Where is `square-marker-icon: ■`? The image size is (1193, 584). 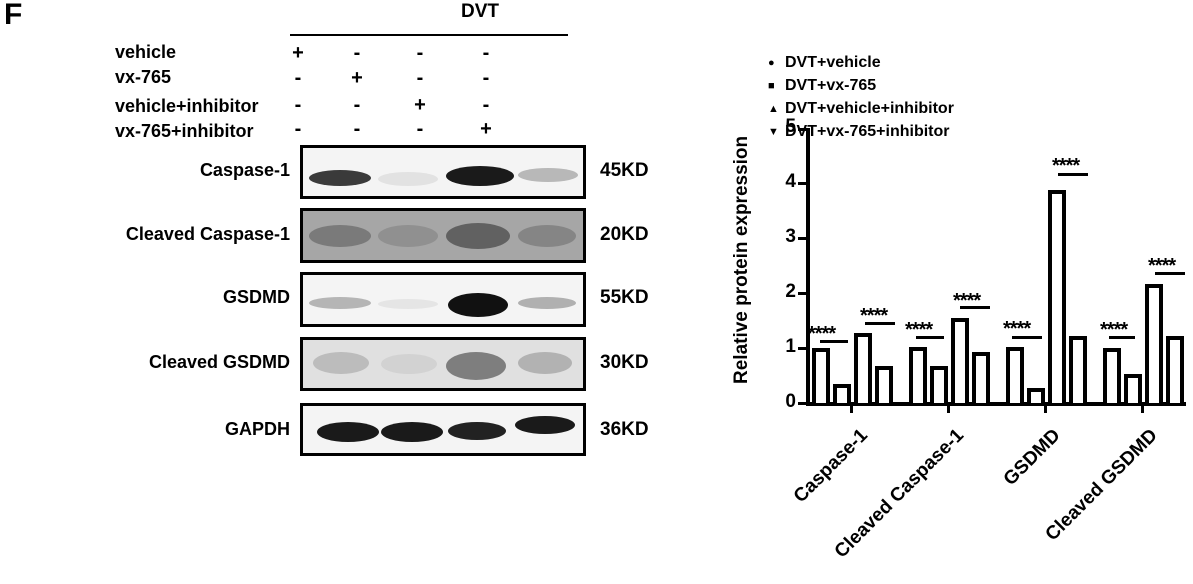 square-marker-icon: ■ is located at coordinates (771, 86).